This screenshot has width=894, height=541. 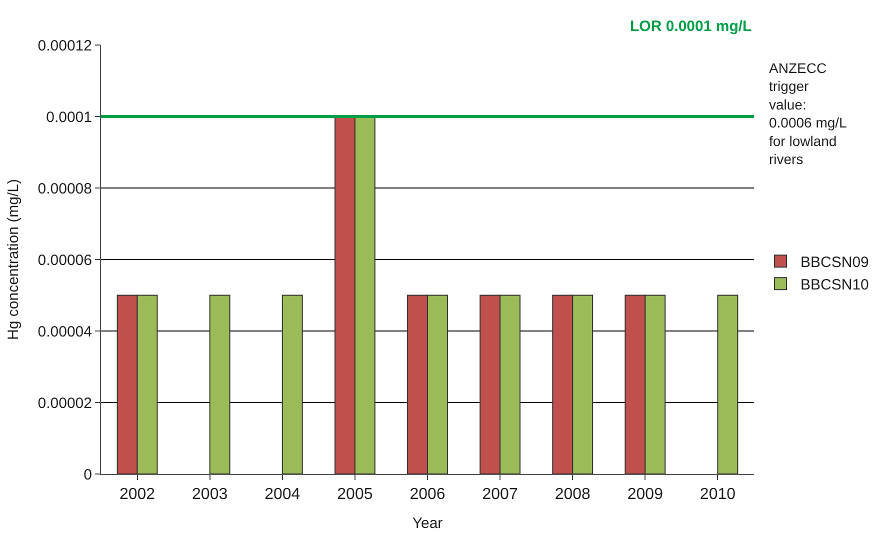 I want to click on y-tick-label: 0.0001, so click(x=69, y=117).